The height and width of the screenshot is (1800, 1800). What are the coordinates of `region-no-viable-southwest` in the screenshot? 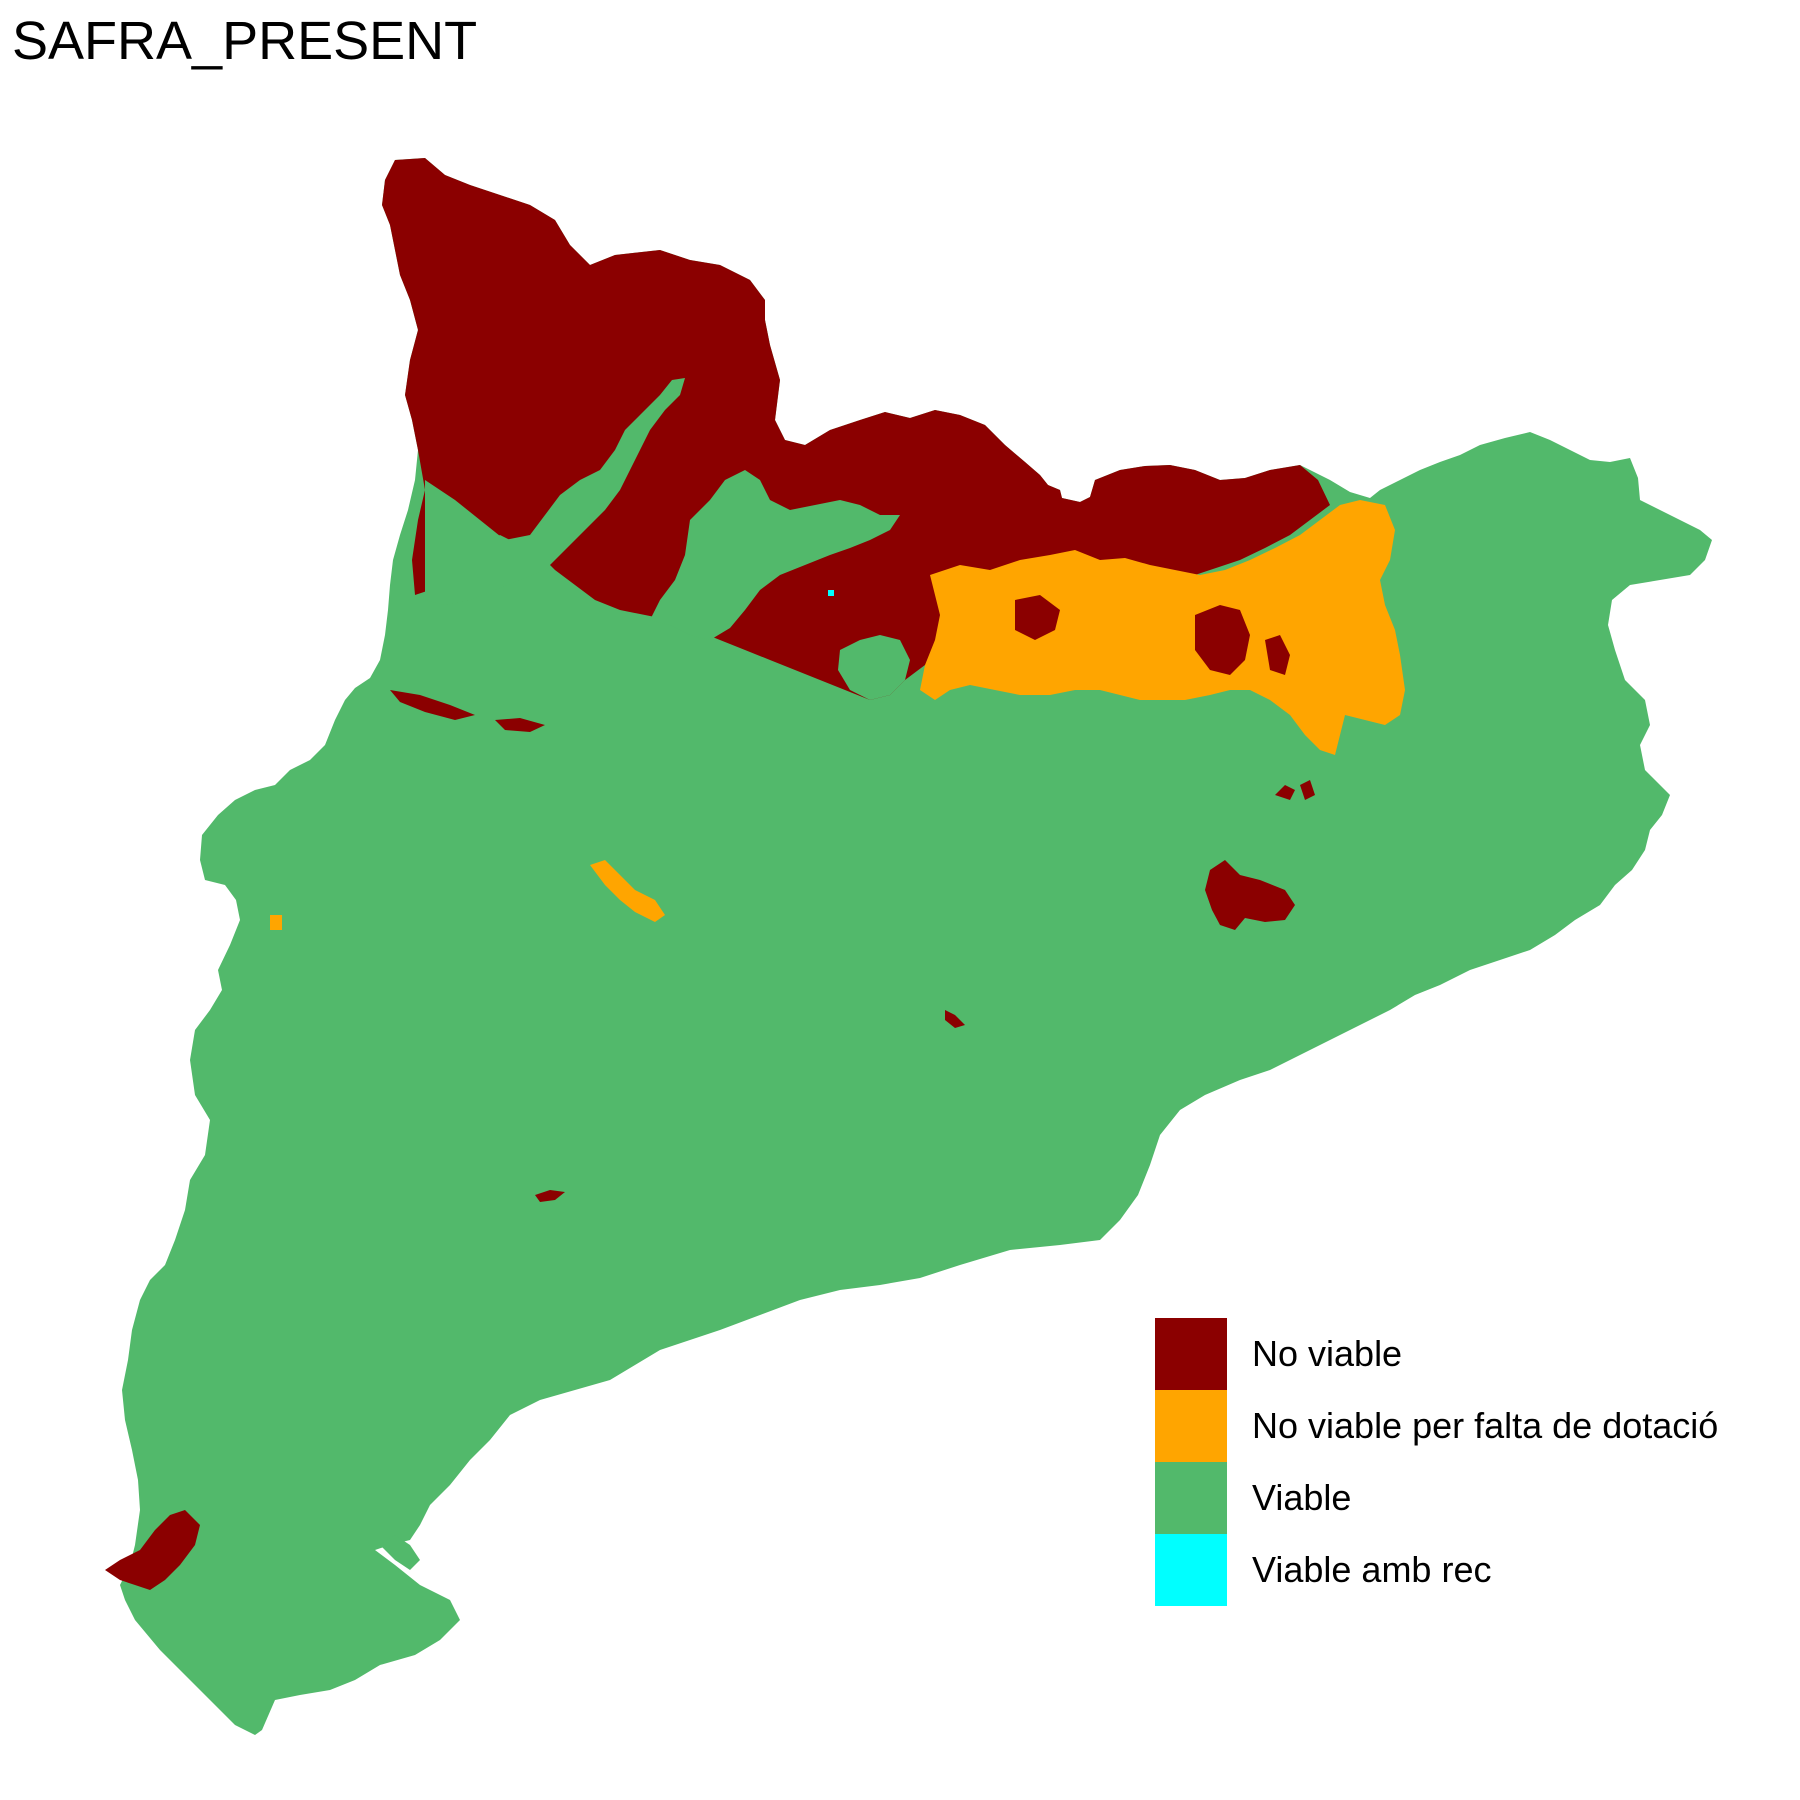 It's located at (152, 1550).